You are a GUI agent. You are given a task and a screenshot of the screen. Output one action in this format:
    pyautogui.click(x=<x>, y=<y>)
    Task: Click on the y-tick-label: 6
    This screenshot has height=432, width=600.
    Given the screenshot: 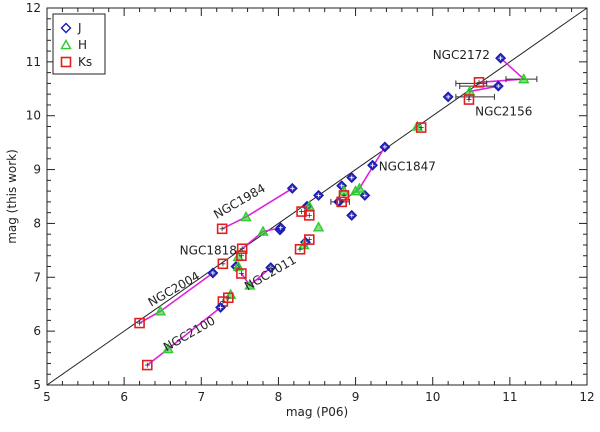 What is the action you would take?
    pyautogui.click(x=37, y=331)
    